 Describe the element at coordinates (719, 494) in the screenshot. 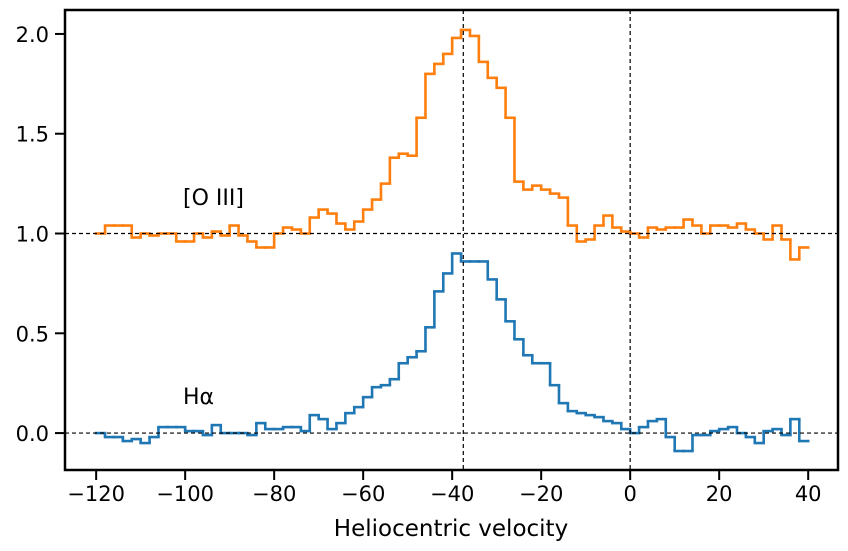

I see `x-tick-label: 20` at that location.